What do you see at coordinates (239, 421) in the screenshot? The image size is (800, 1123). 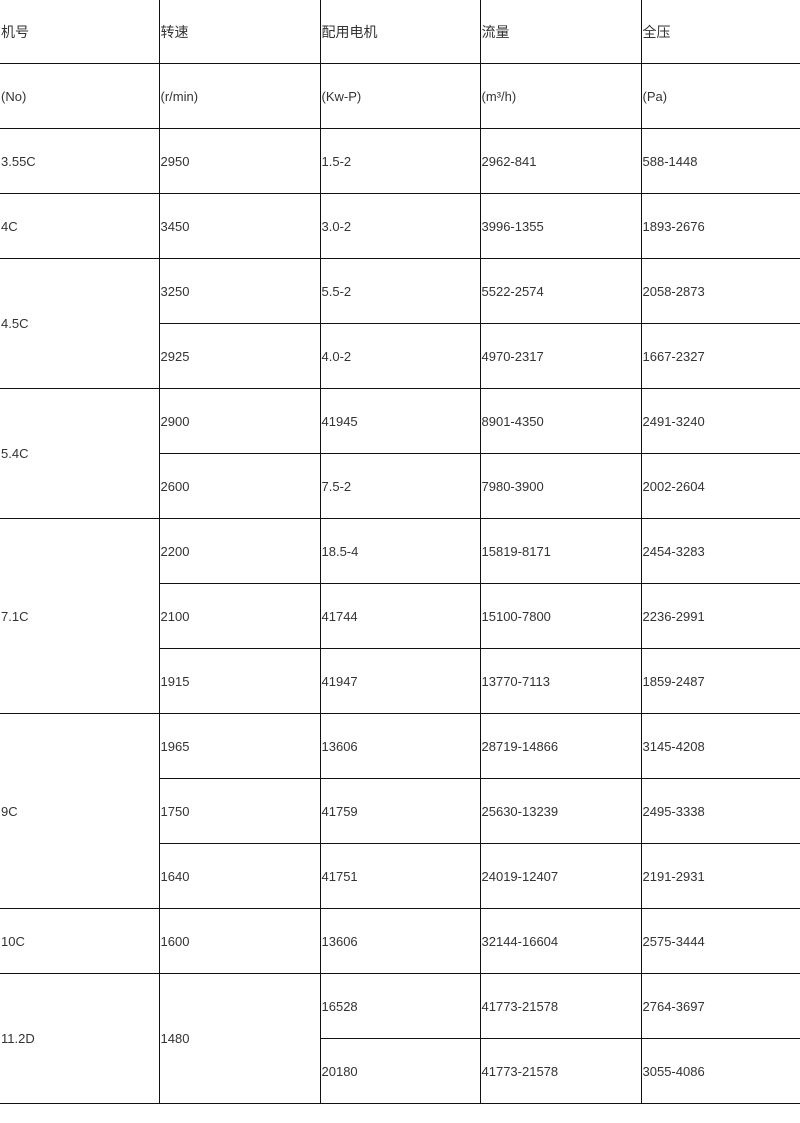 I see `cell-speed: 2900` at bounding box center [239, 421].